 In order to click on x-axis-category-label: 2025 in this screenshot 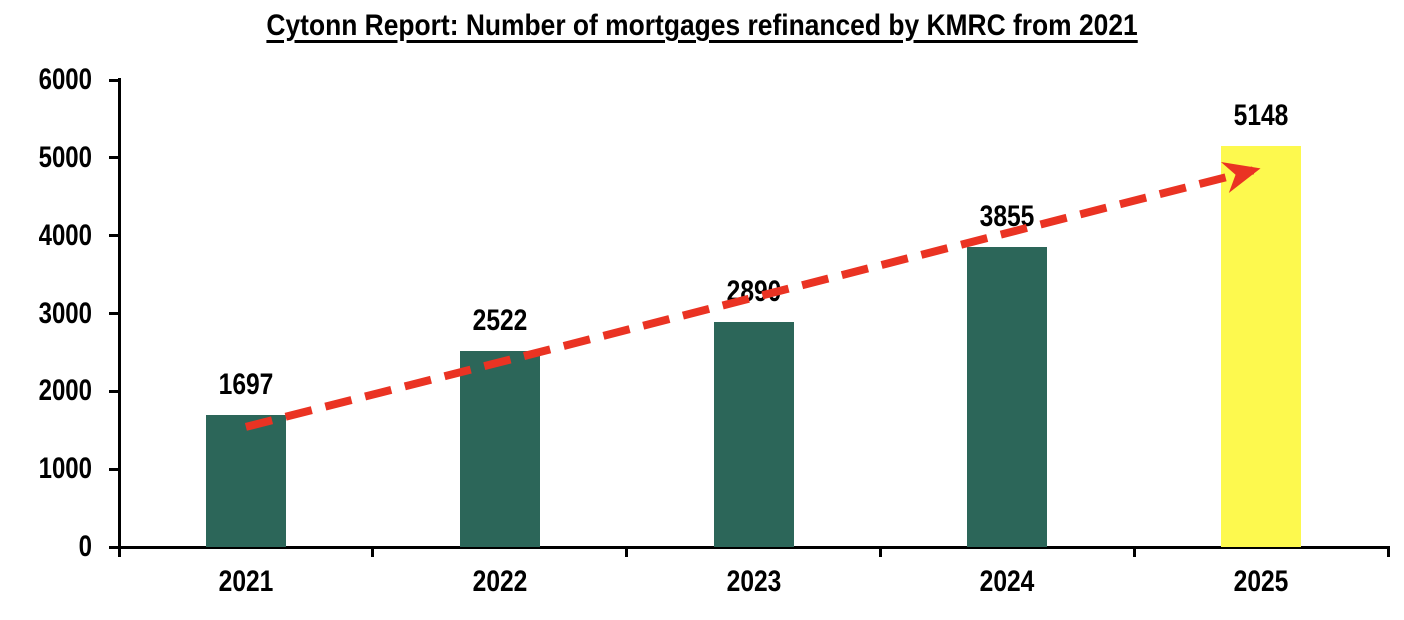, I will do `click(1261, 581)`.